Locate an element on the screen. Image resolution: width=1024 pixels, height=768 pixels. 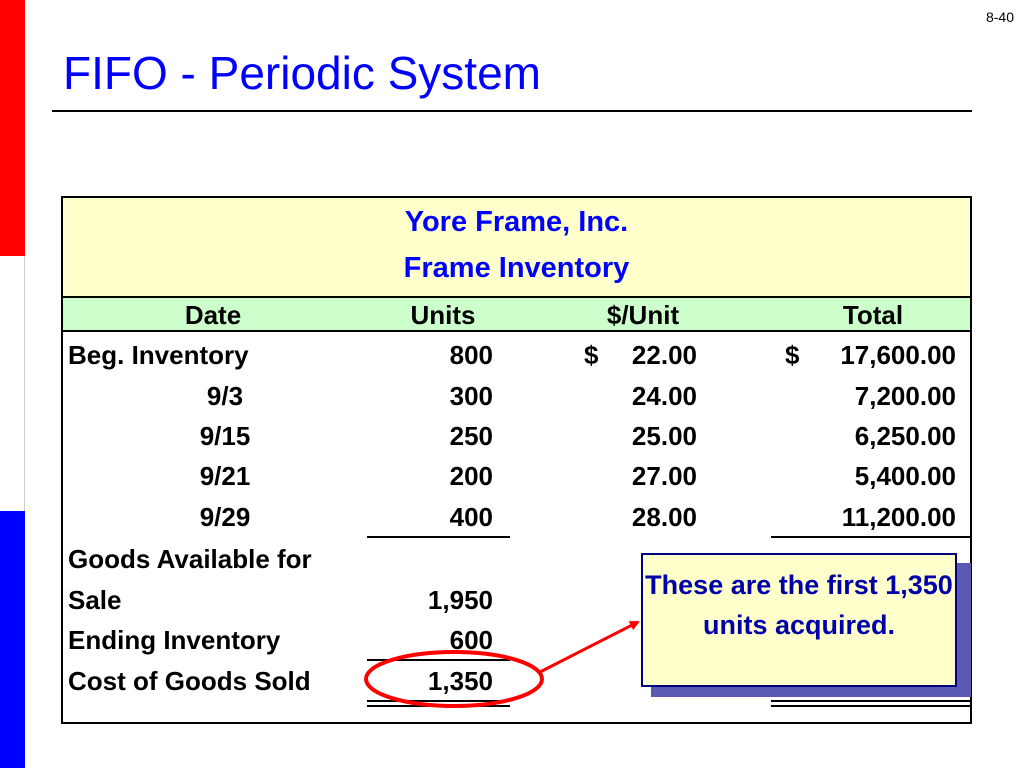
column-header-unit-cost: $/Unit is located at coordinates (643, 315).